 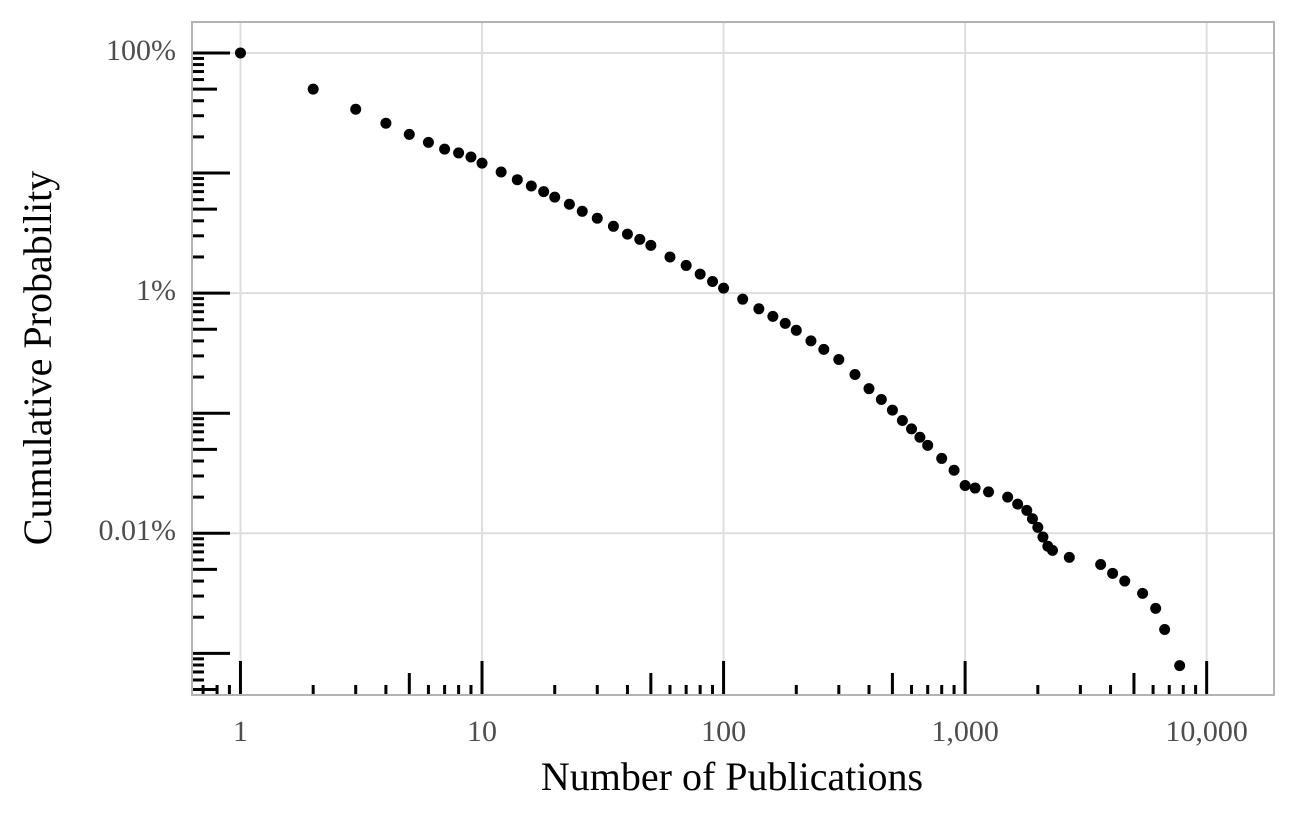 I want to click on x-tick-label: 100, so click(x=723, y=731).